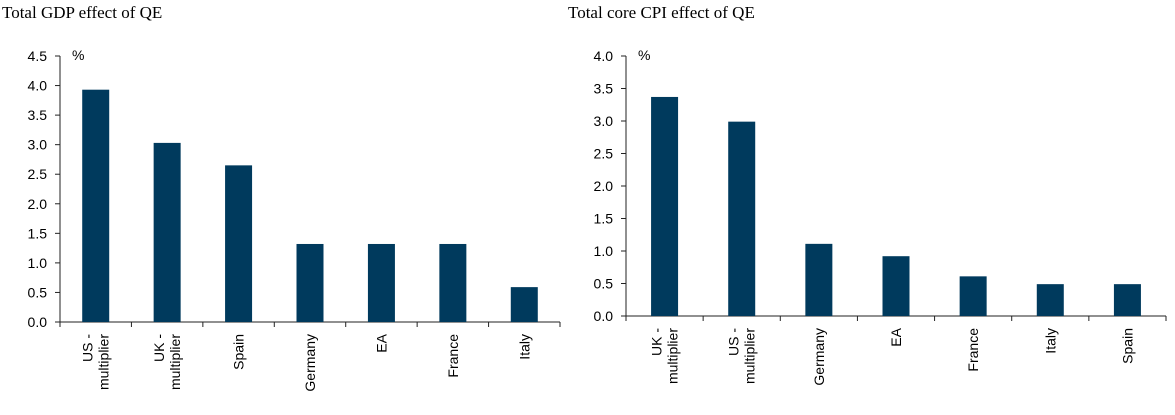 This screenshot has width=1175, height=415. What do you see at coordinates (604, 154) in the screenshot?
I see `cpi-y-tick-label: 2.5` at bounding box center [604, 154].